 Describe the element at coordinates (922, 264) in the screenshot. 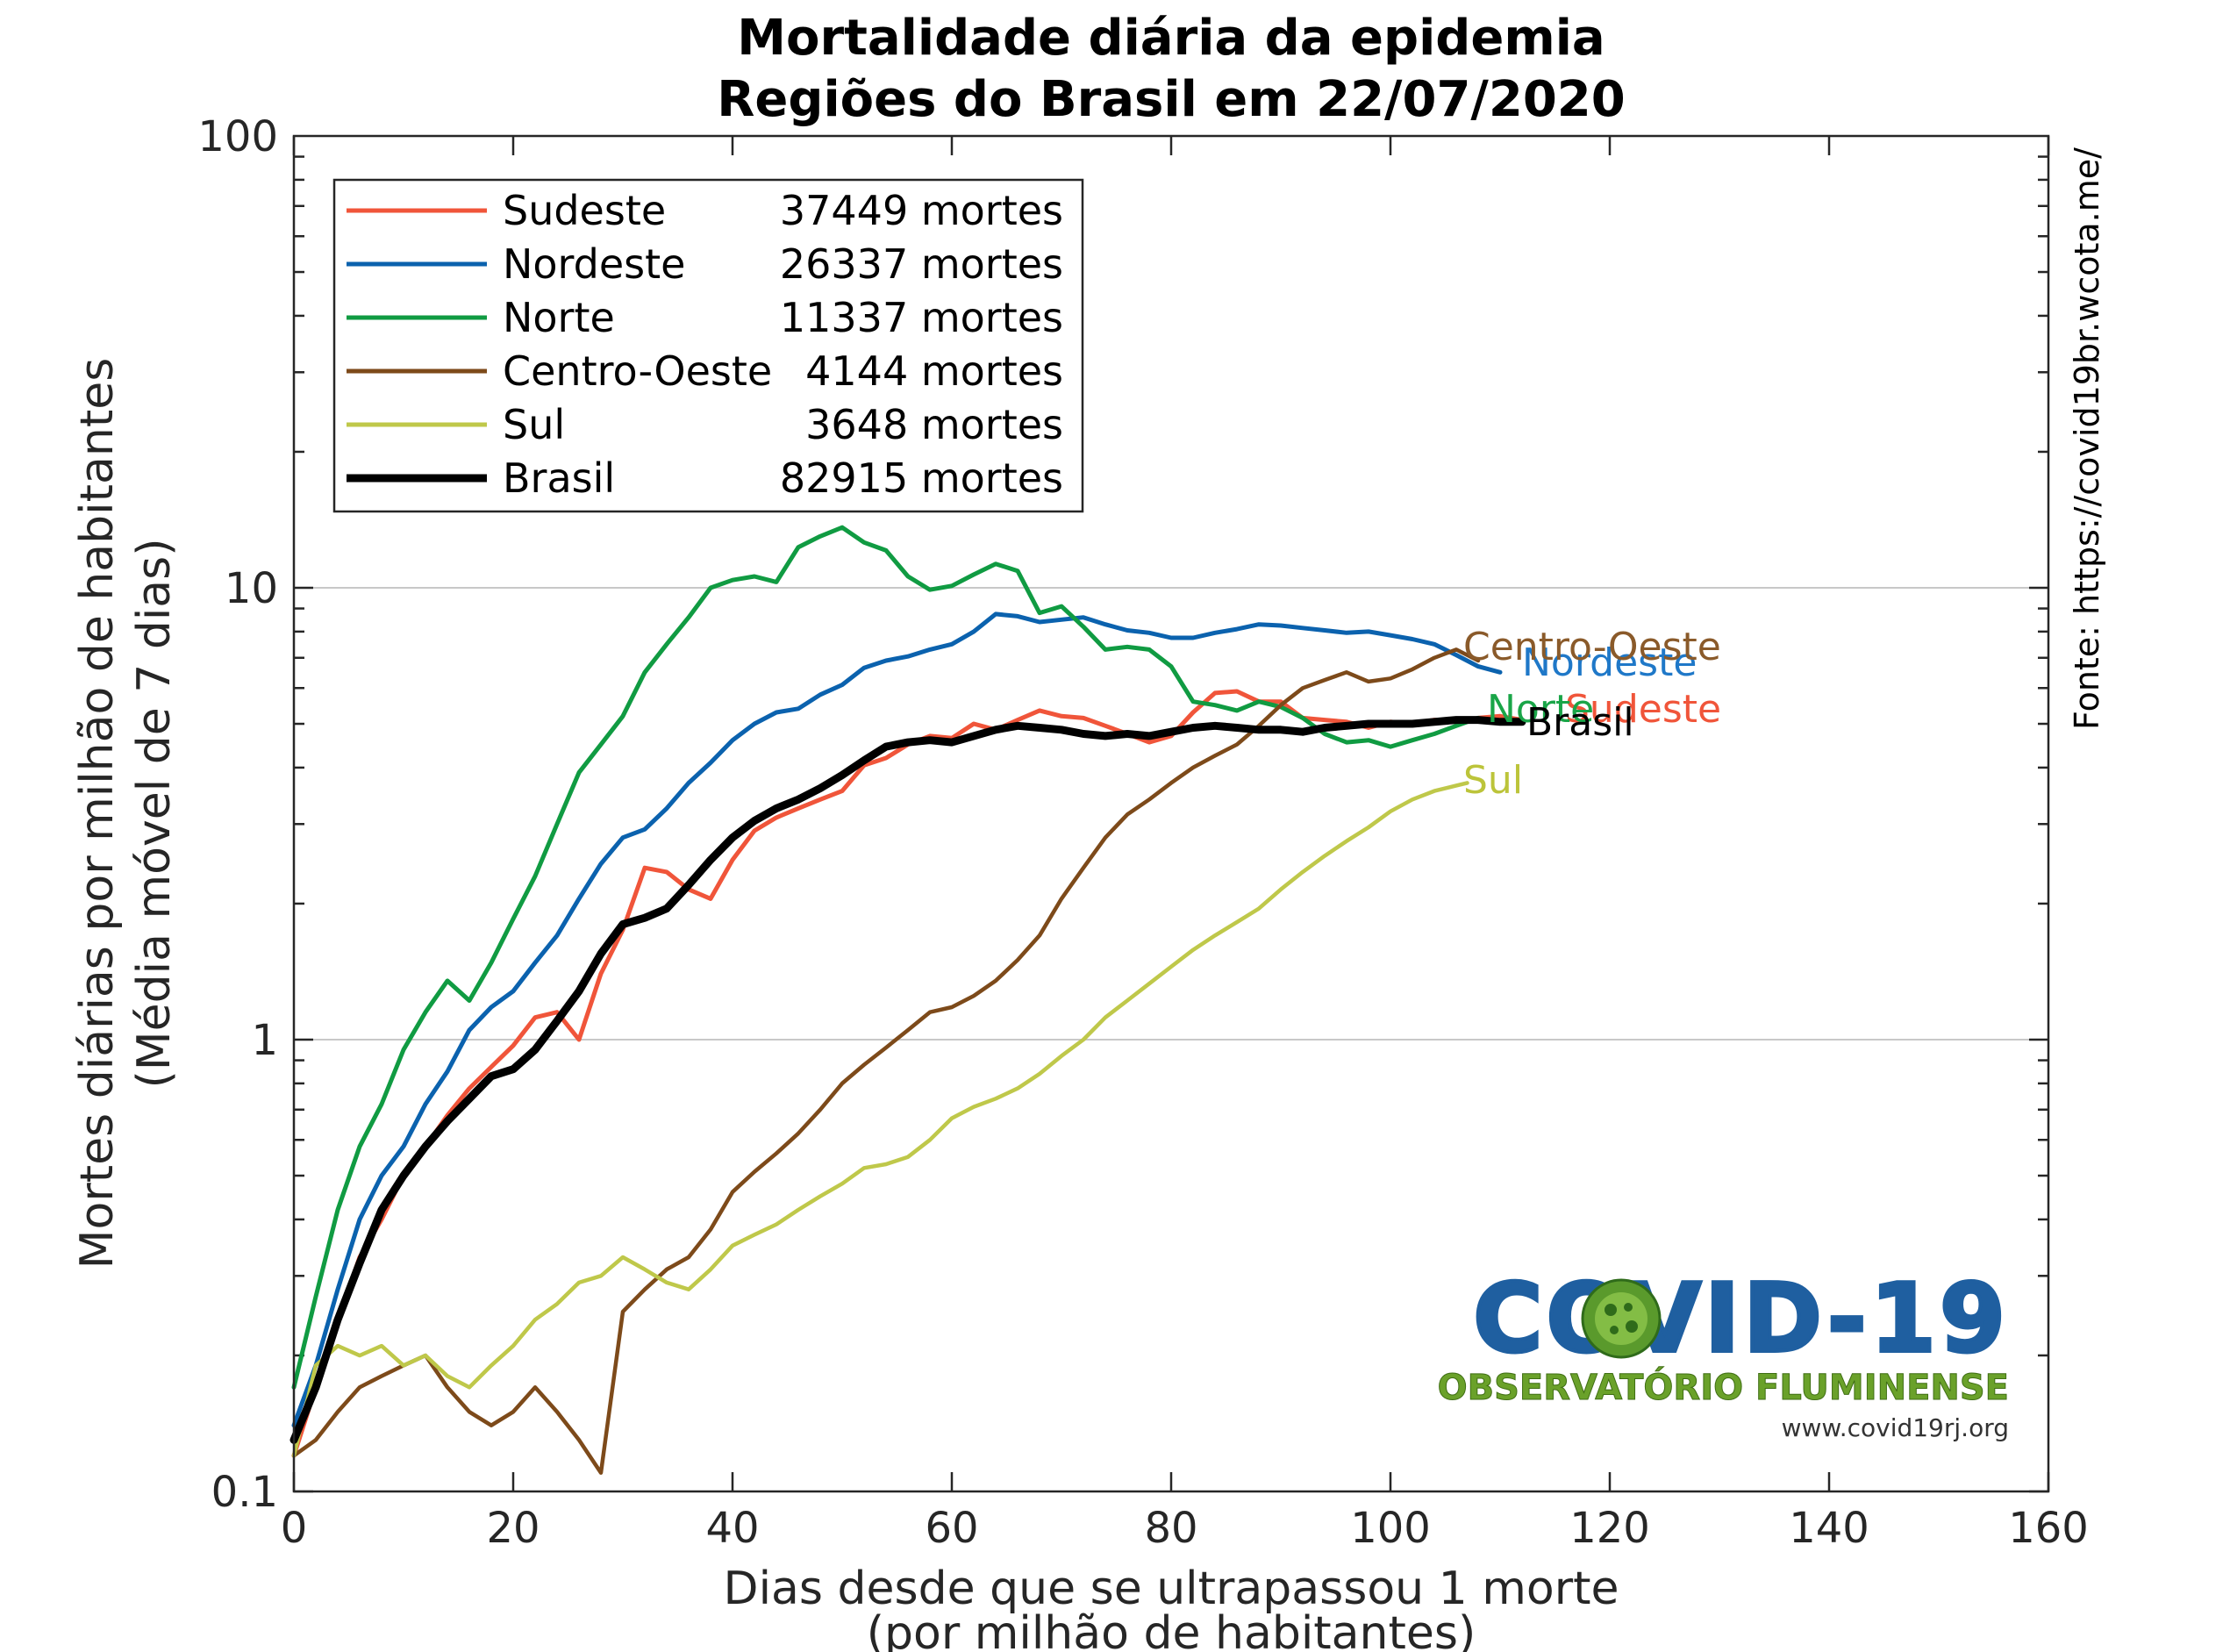

I see `legend-deaths: 26337 mortes` at that location.